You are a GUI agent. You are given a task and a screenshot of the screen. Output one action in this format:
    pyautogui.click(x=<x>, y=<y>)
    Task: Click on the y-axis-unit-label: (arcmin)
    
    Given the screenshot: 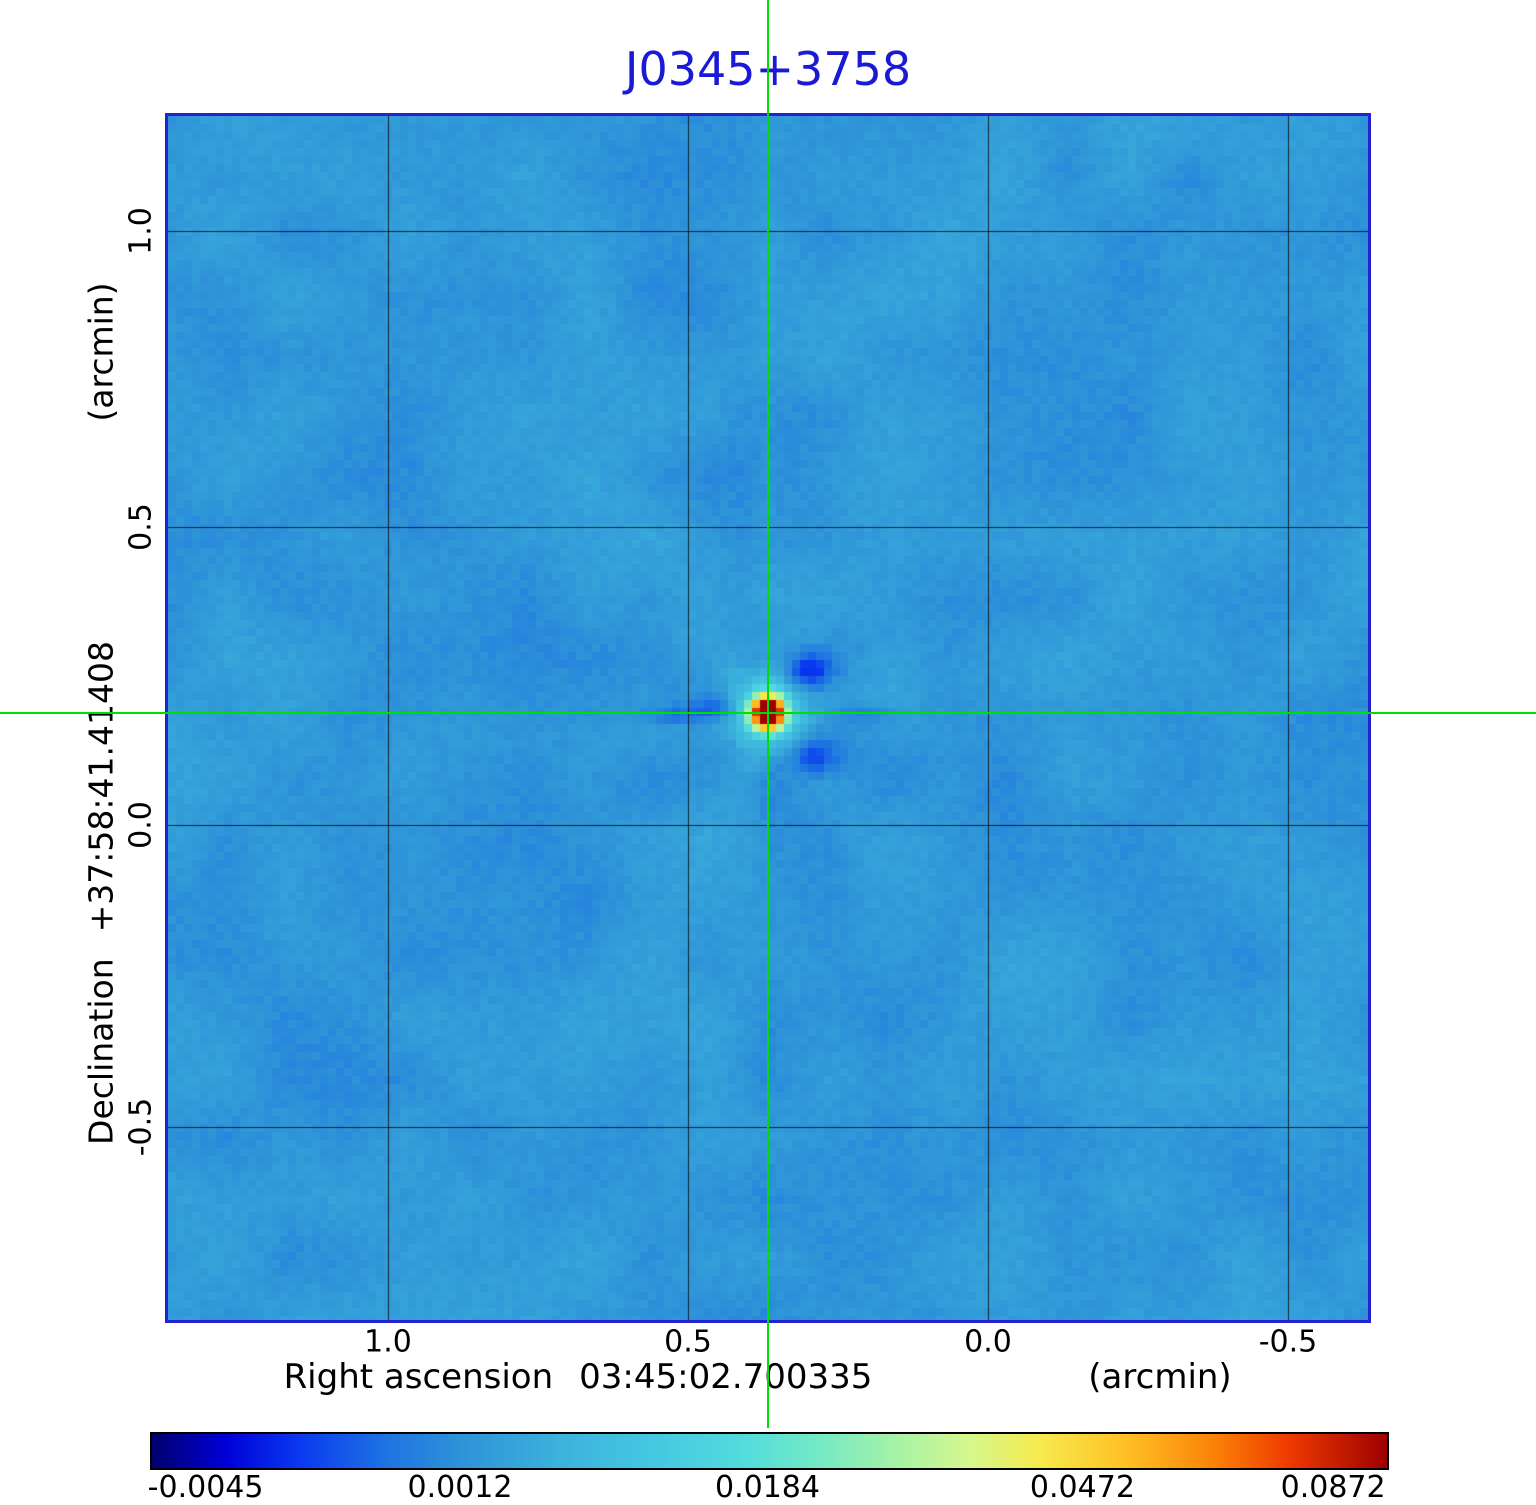 What is the action you would take?
    pyautogui.click(x=101, y=352)
    